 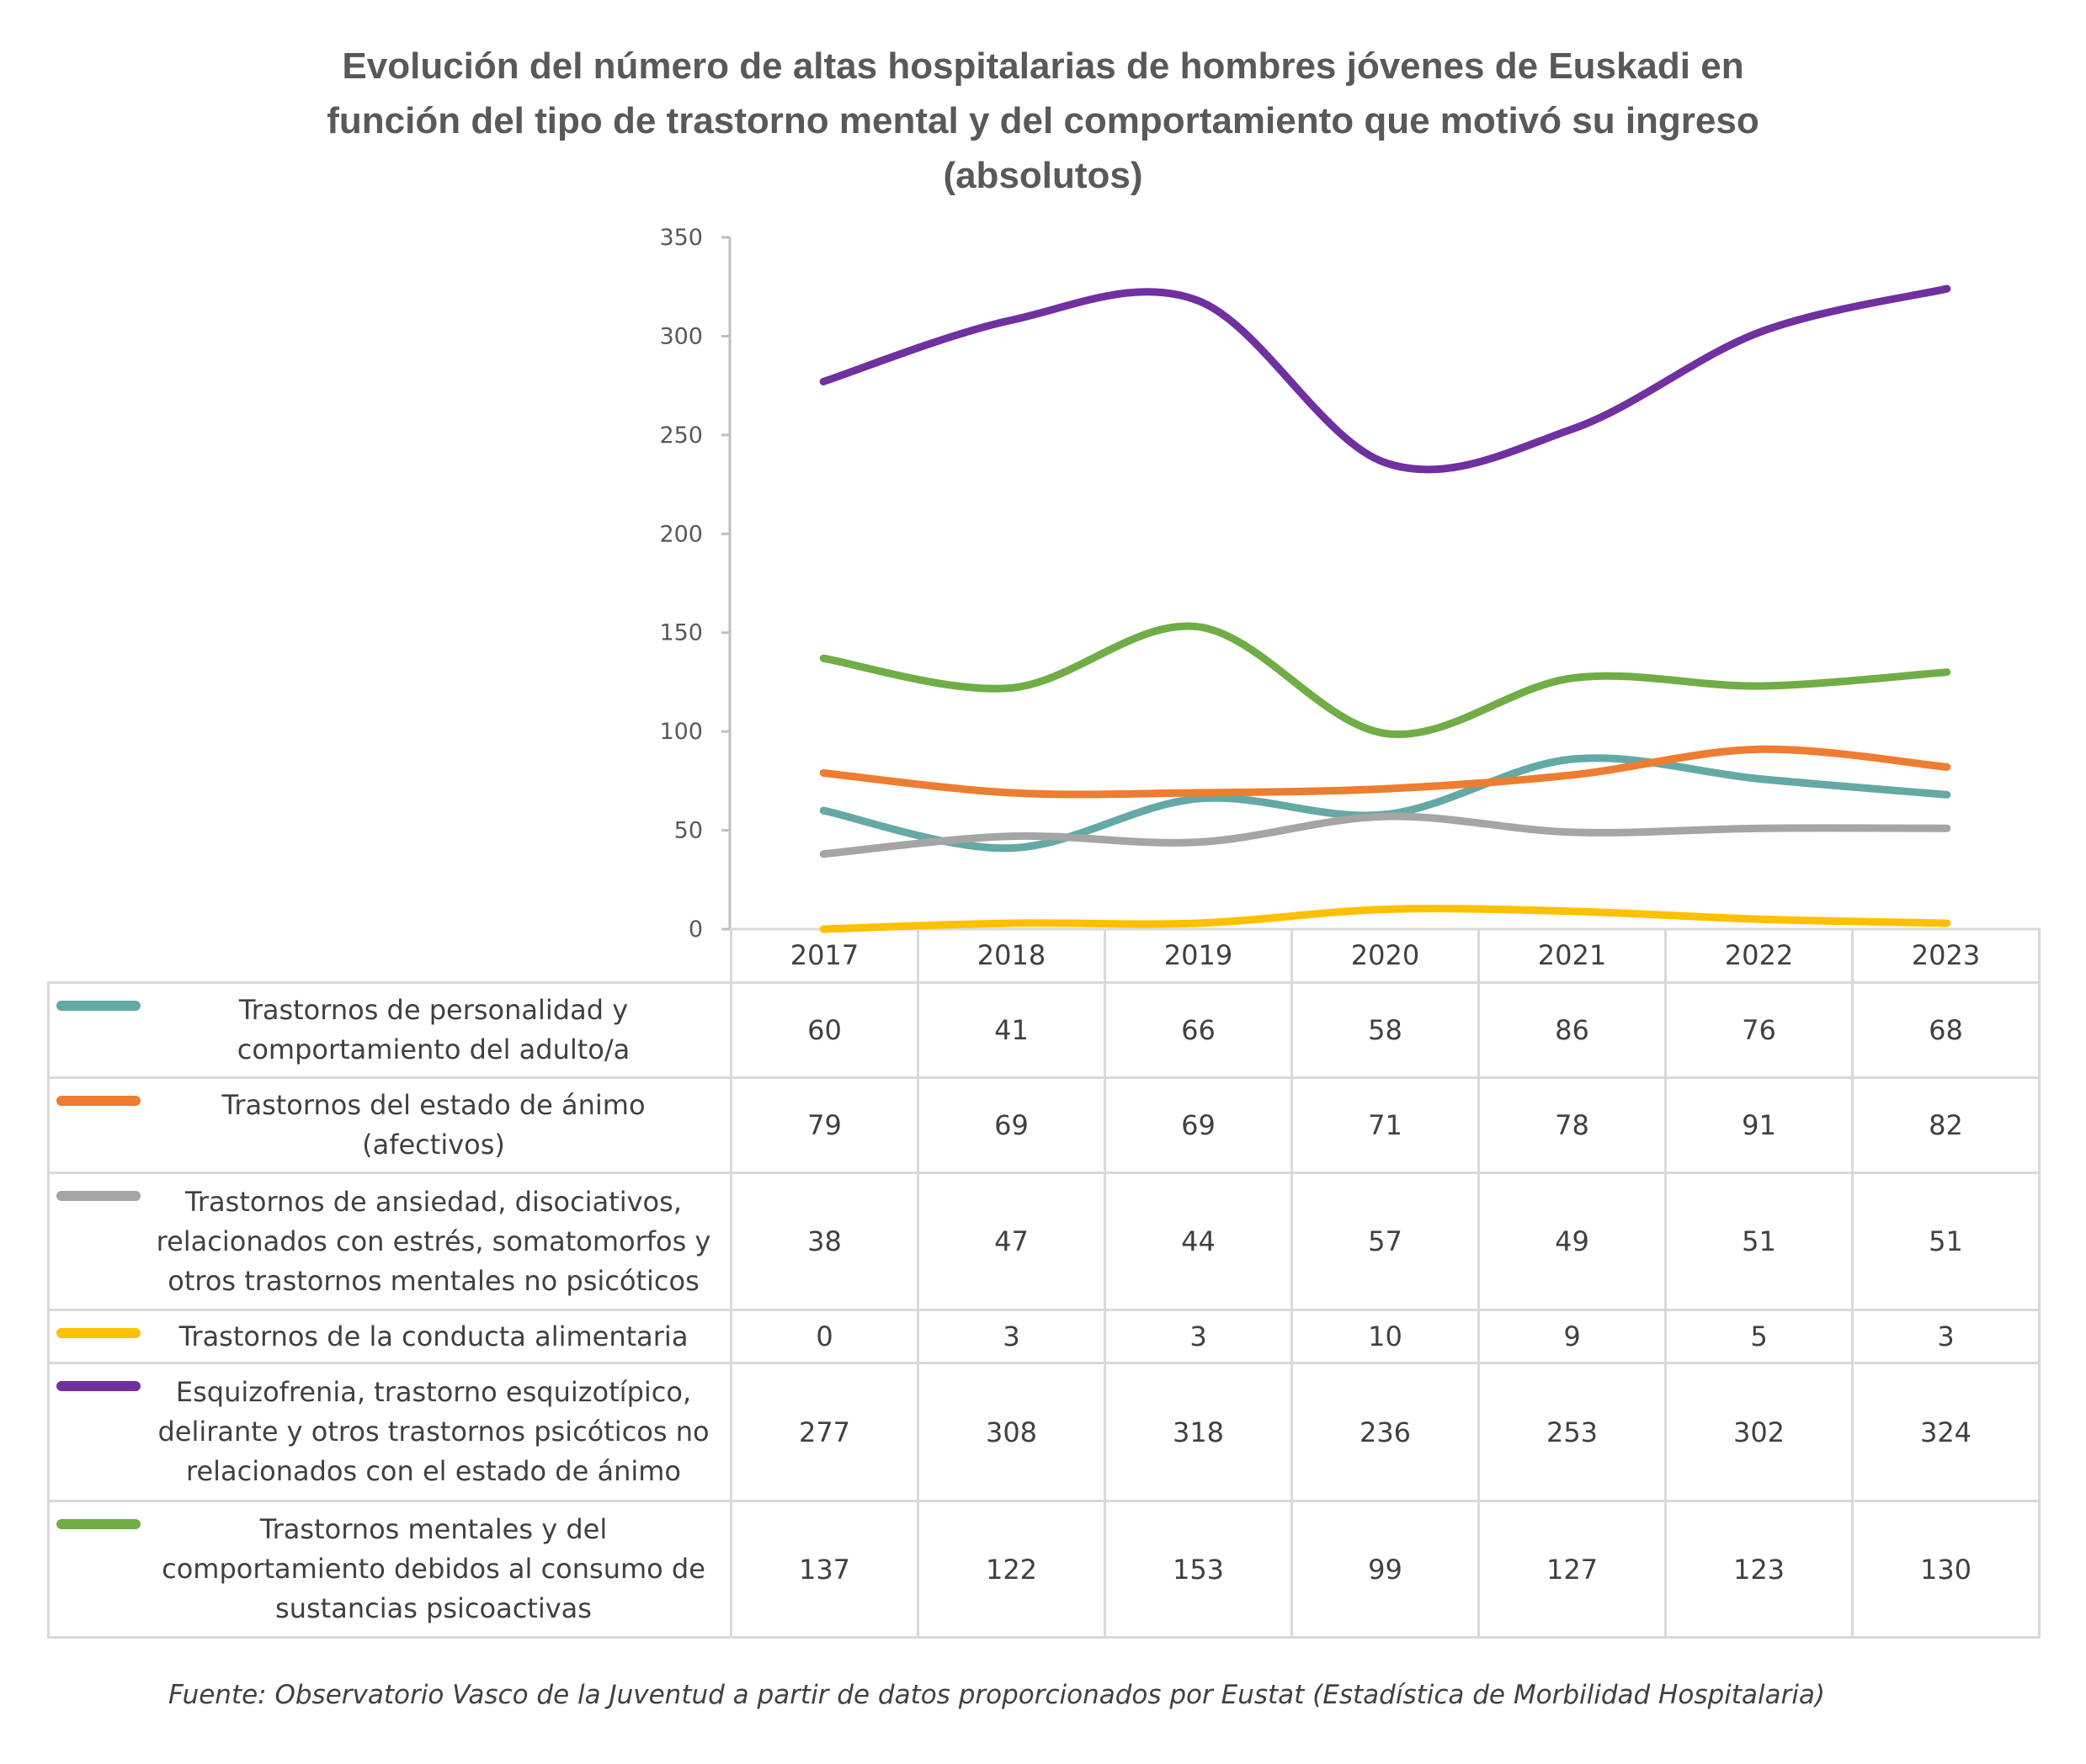 I want to click on data-label: 38, so click(x=824, y=1241).